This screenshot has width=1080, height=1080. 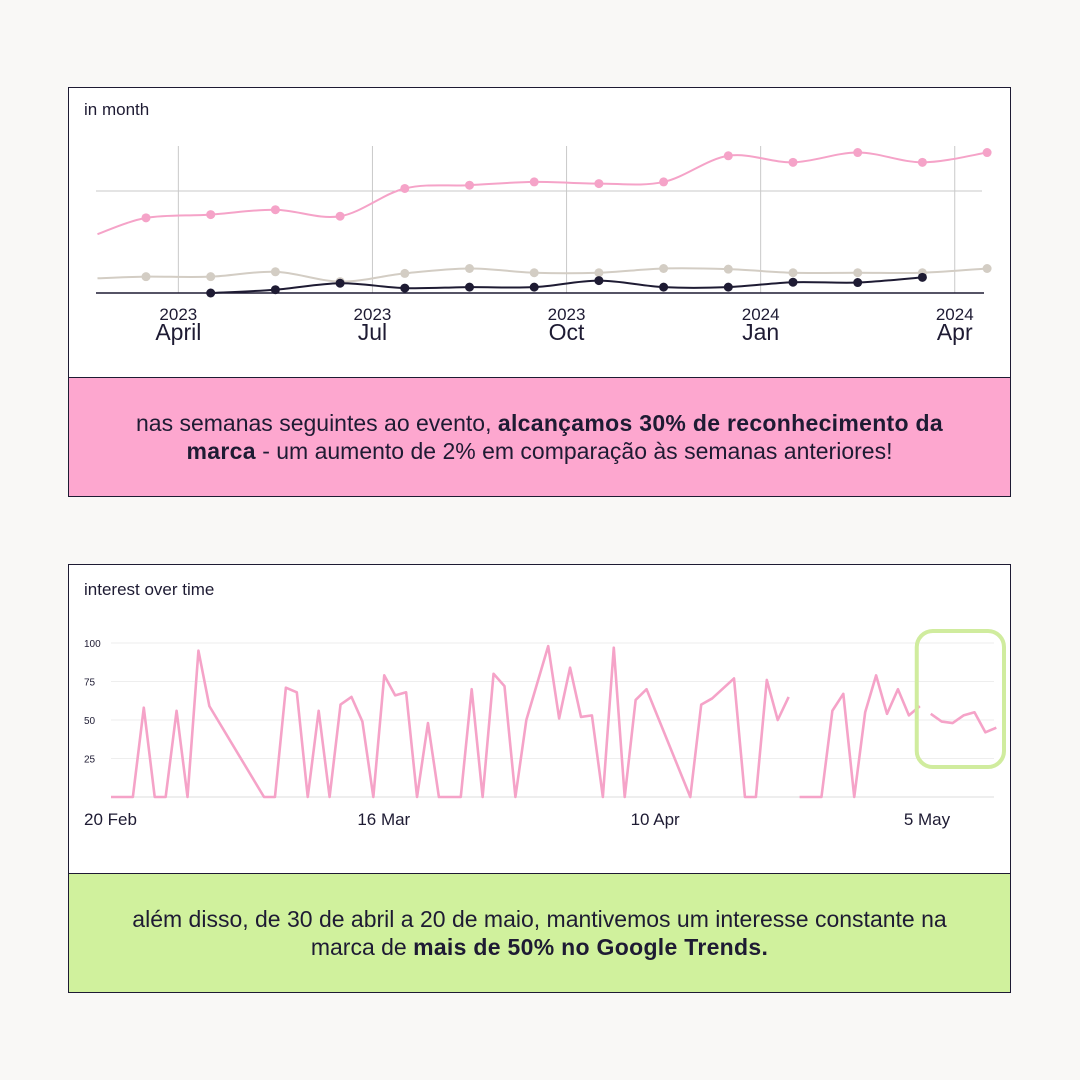 I want to click on chart1-tick-month: Oct, so click(x=567, y=332).